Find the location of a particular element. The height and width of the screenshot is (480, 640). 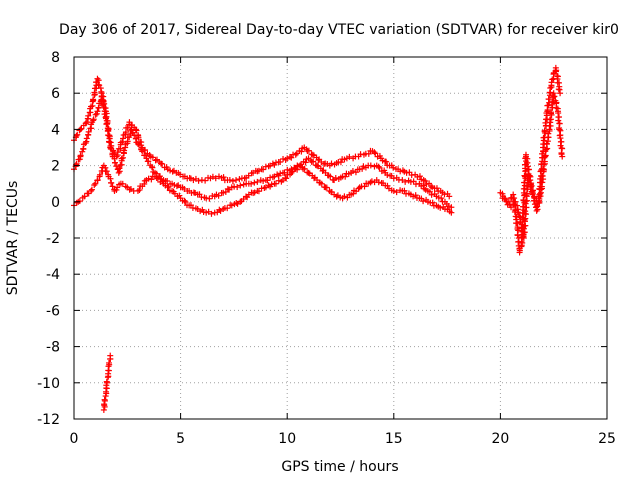

y-tick-label: -6 is located at coordinates (53, 311).